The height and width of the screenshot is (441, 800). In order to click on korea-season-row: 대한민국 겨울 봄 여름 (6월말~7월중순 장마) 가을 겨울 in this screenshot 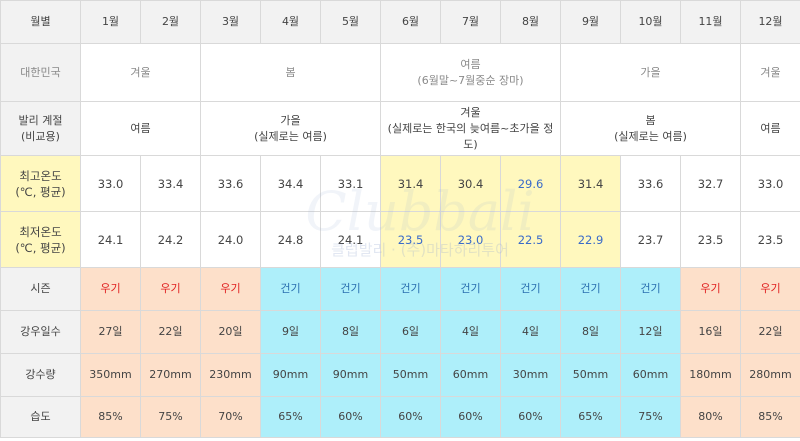, I will do `click(400, 72)`.